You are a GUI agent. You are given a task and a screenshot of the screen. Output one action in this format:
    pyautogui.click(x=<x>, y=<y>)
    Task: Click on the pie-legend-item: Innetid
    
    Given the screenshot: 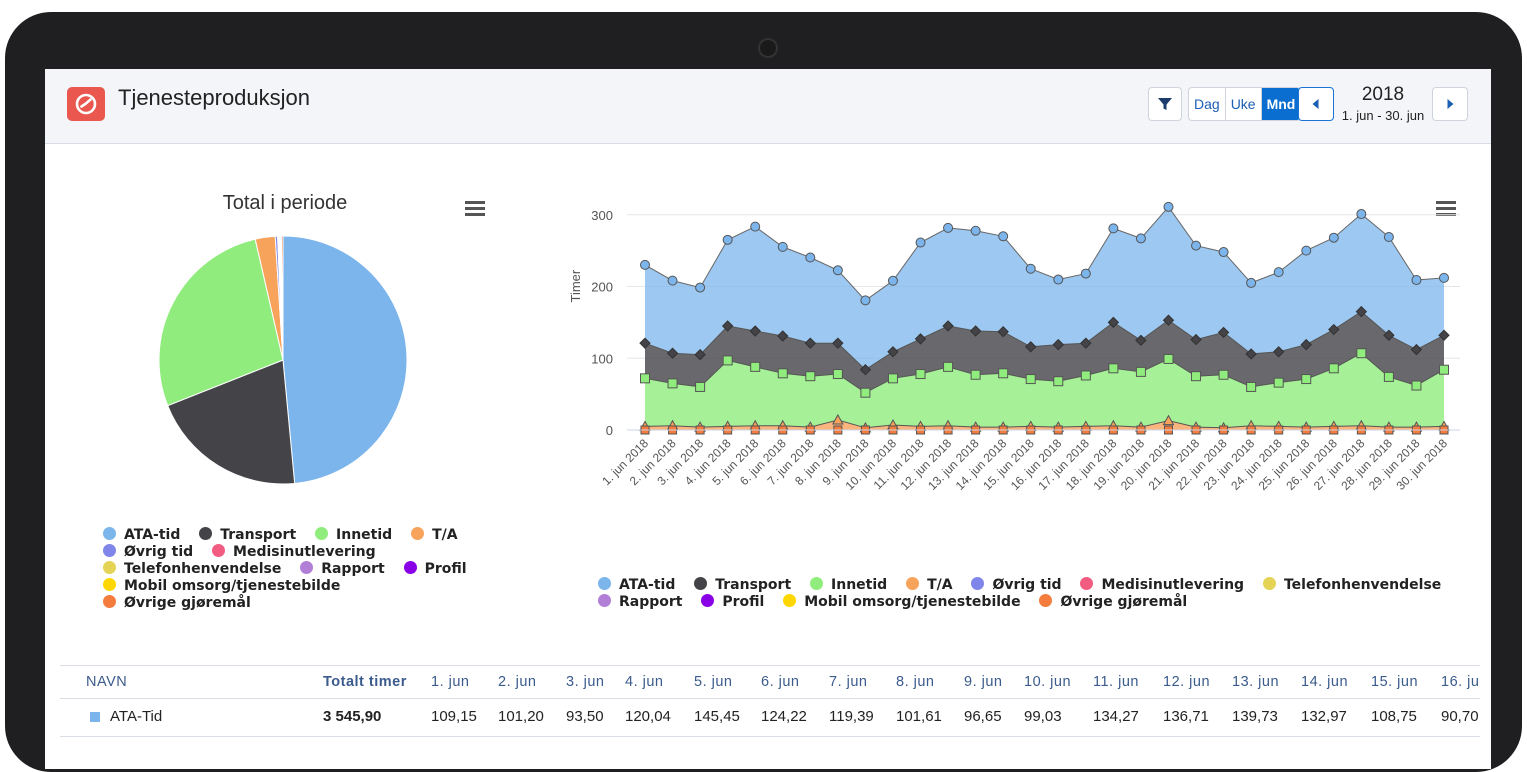 What is the action you would take?
    pyautogui.click(x=353, y=535)
    